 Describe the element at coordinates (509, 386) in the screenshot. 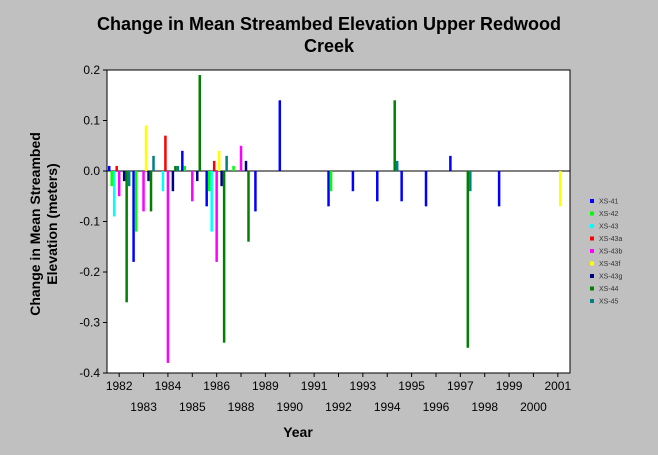

I see `x-tick-label: 1999` at that location.